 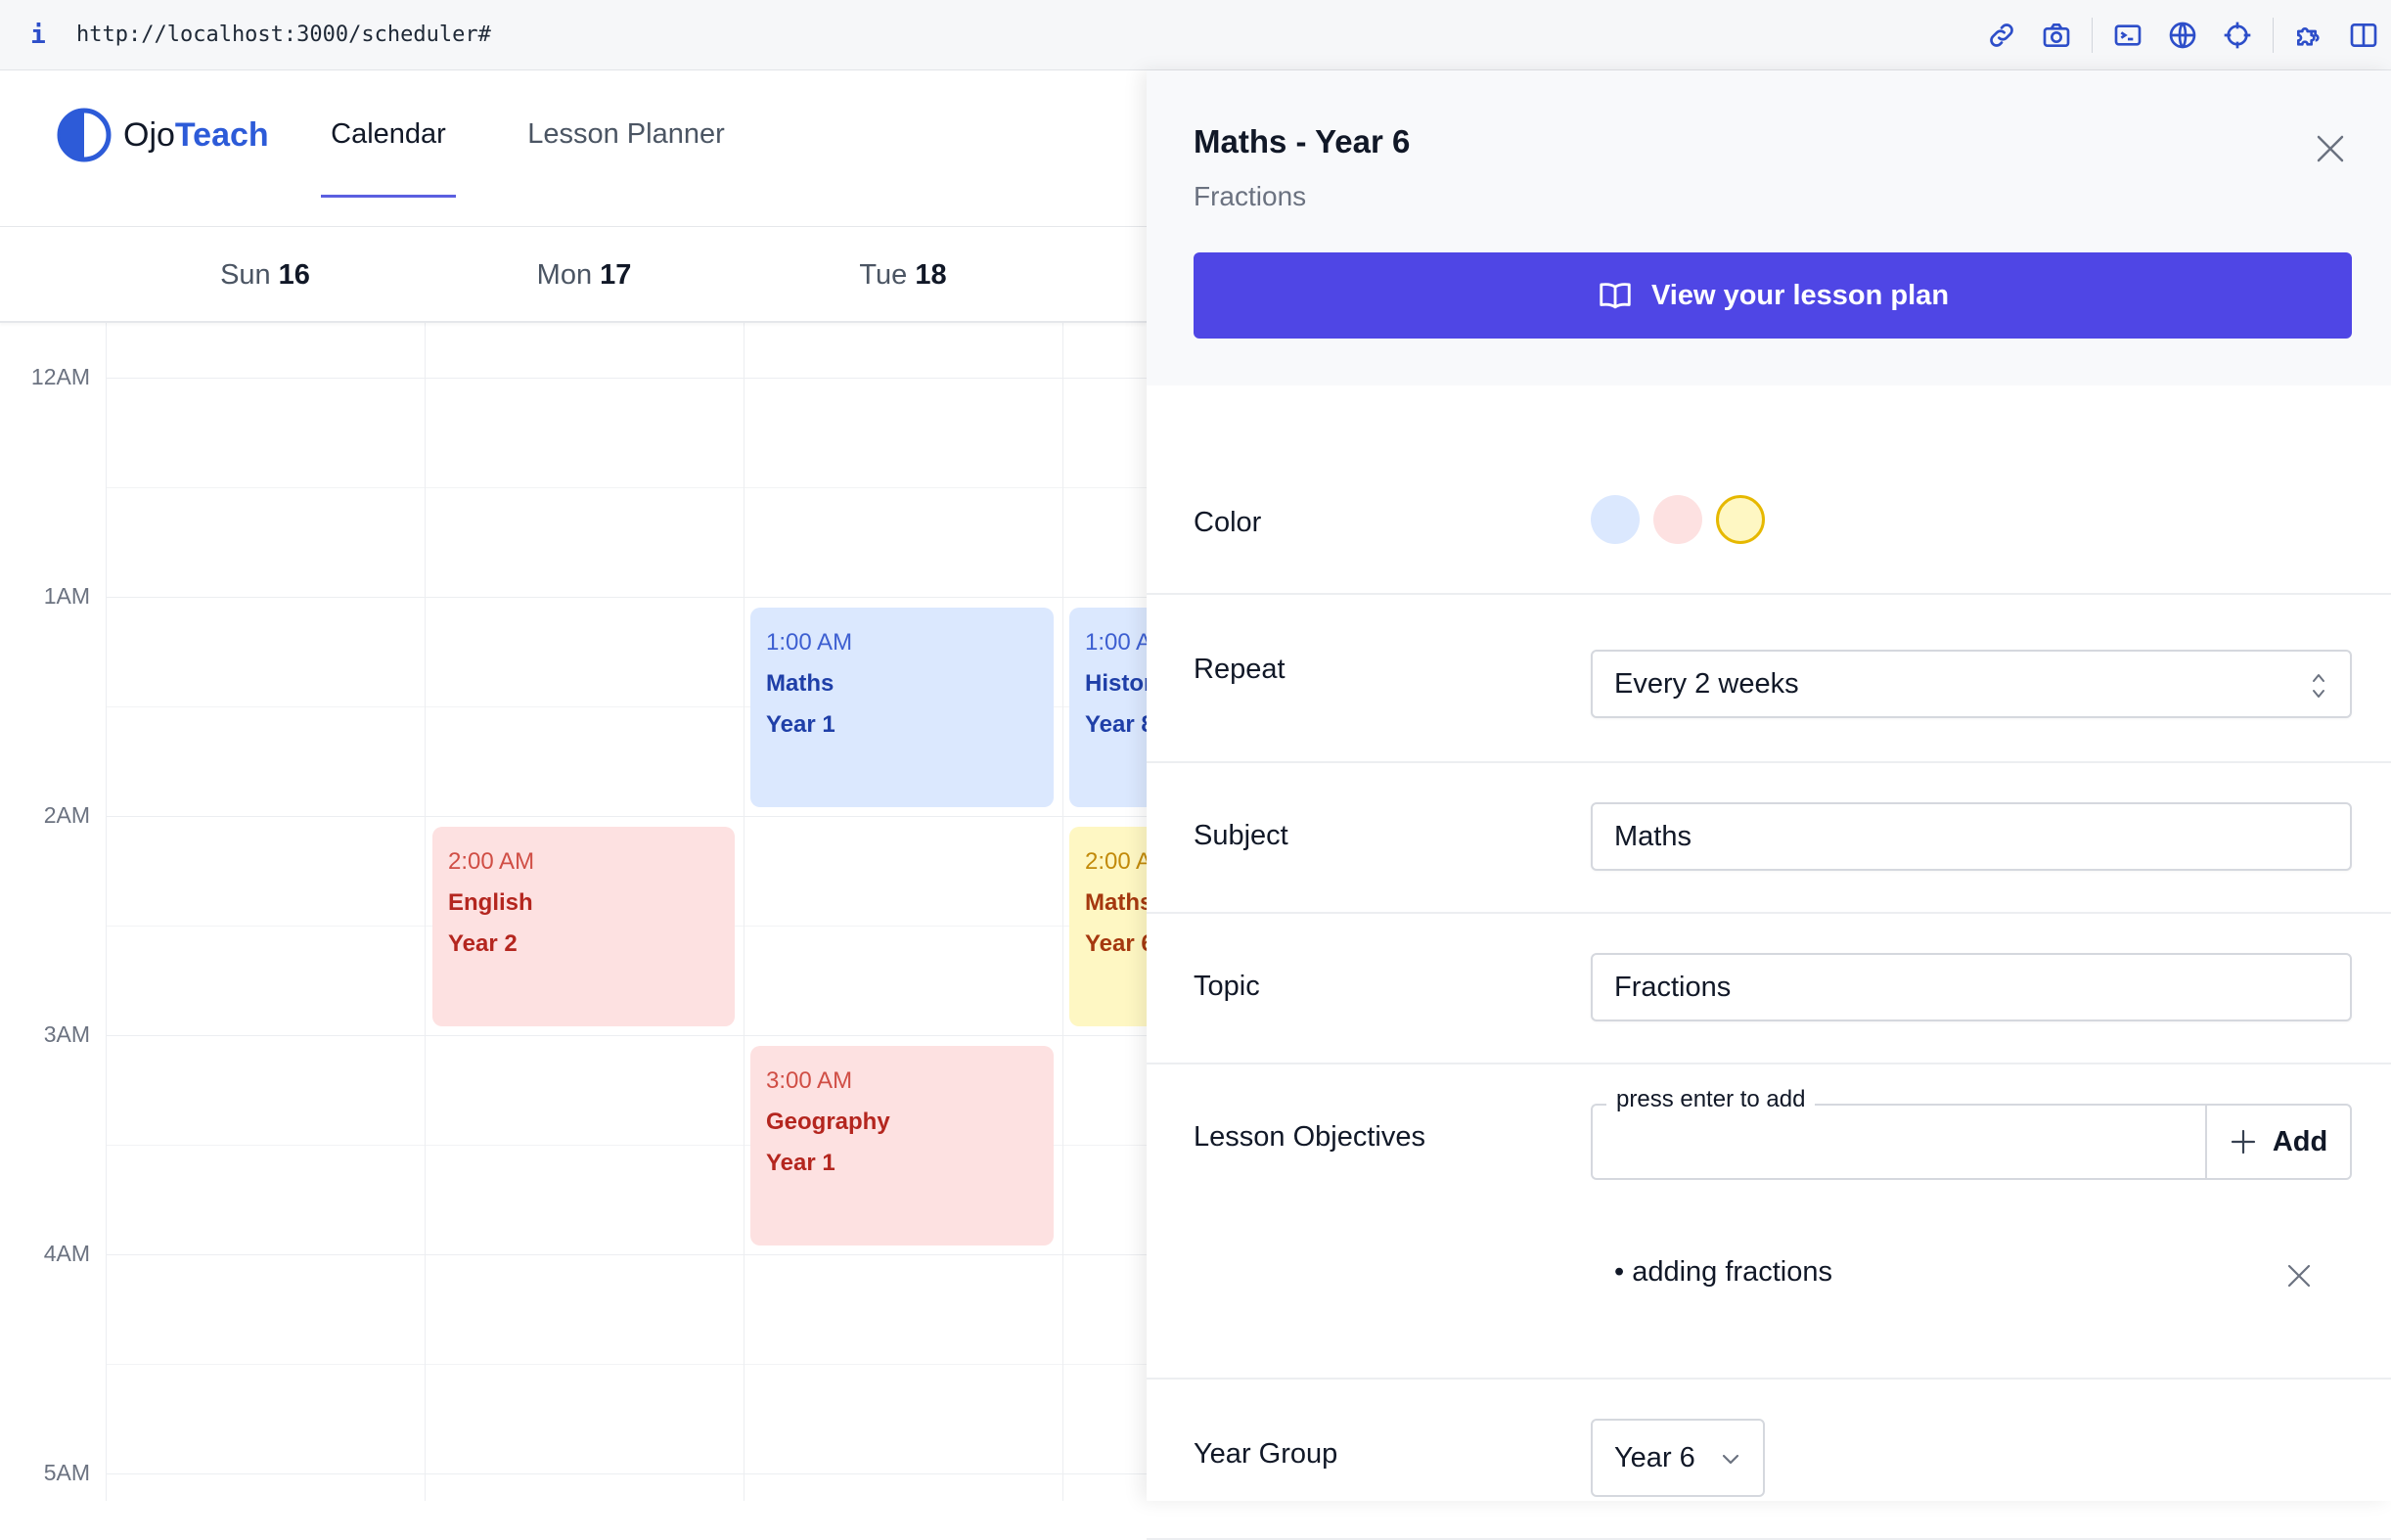 I want to click on panel-subtitle: Fractions, so click(x=1250, y=196).